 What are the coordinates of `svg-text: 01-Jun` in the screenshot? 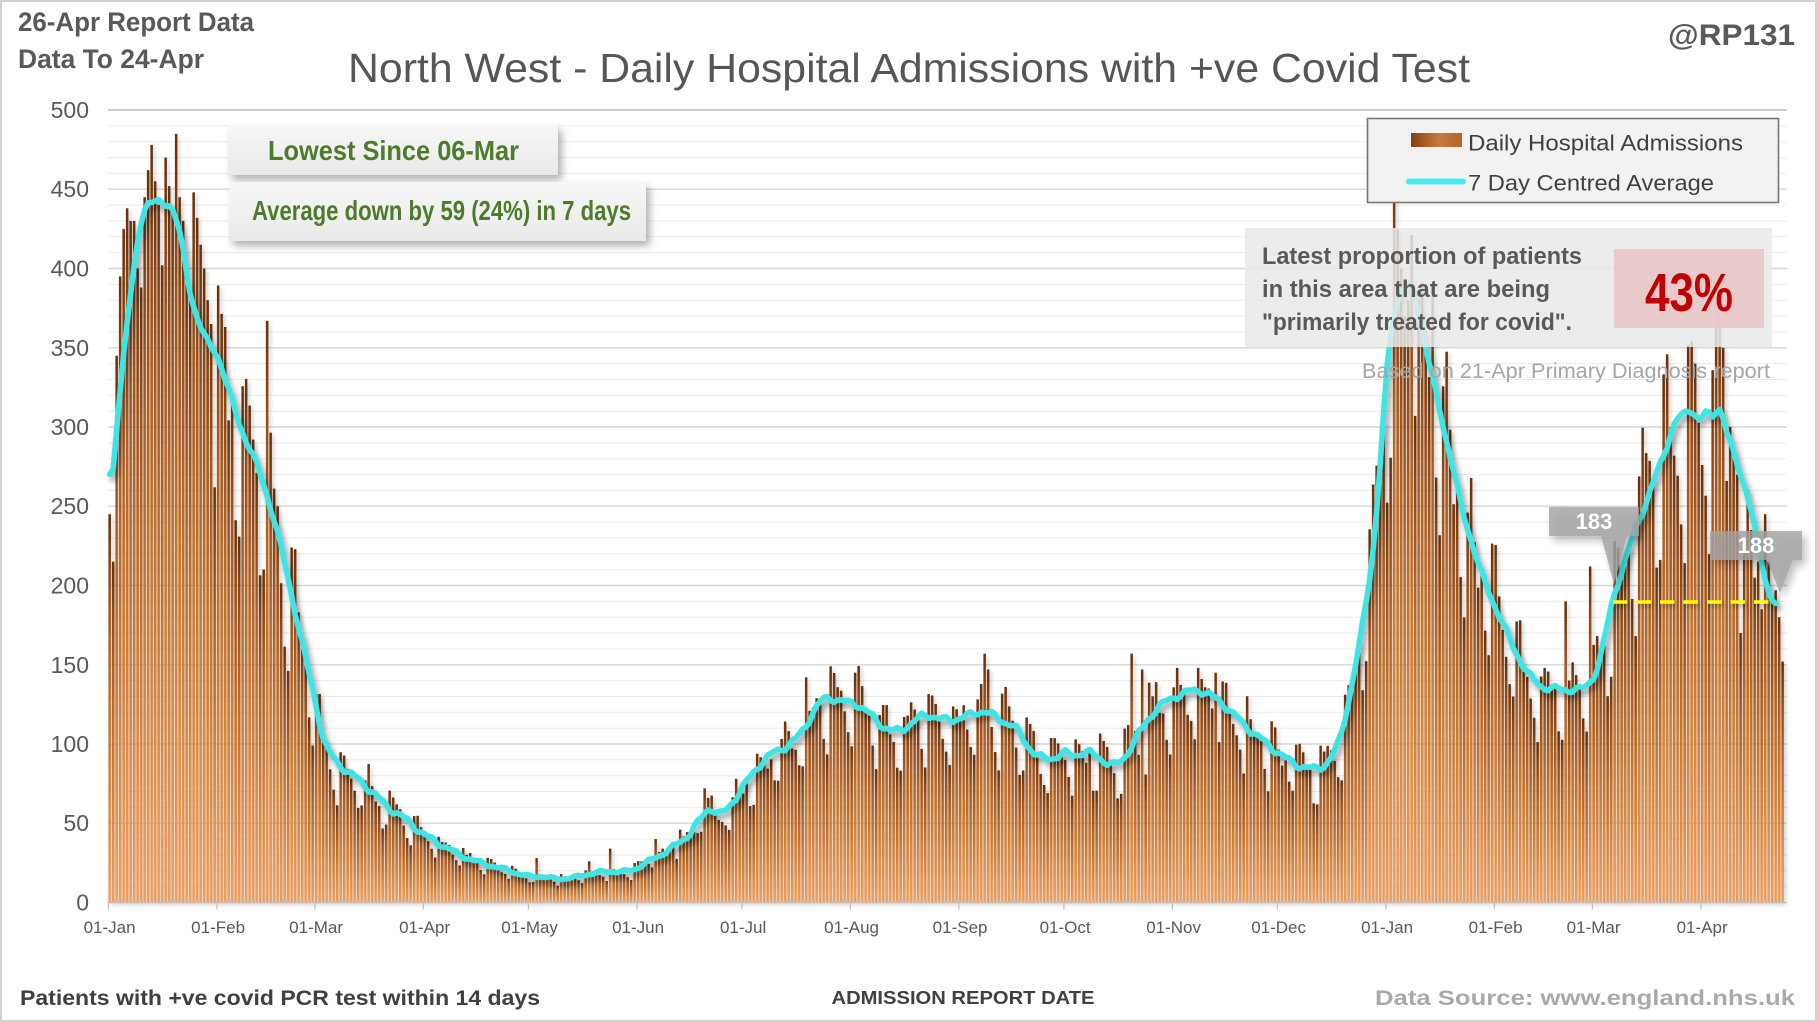 It's located at (638, 927).